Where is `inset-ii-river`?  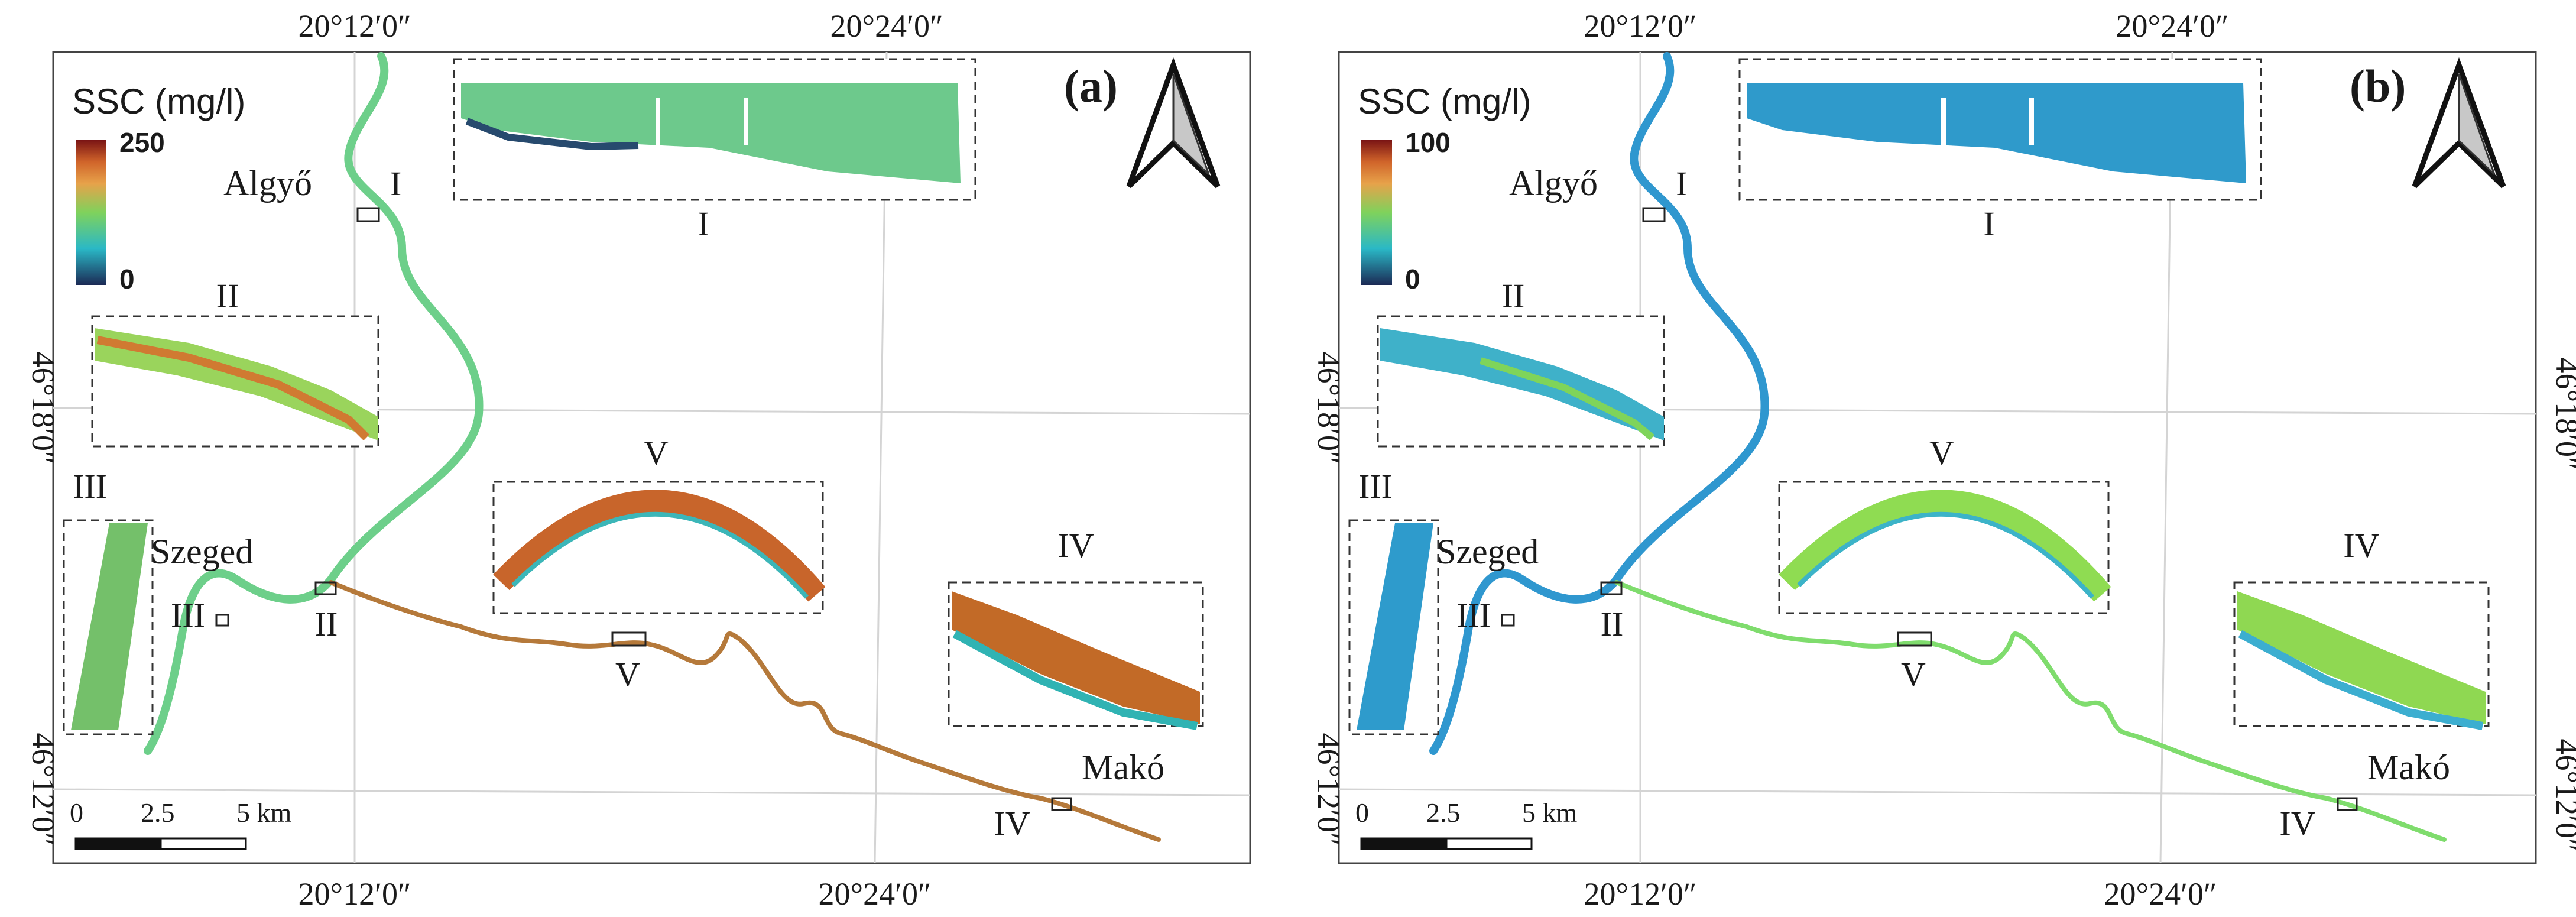
inset-ii-river is located at coordinates (1522, 384).